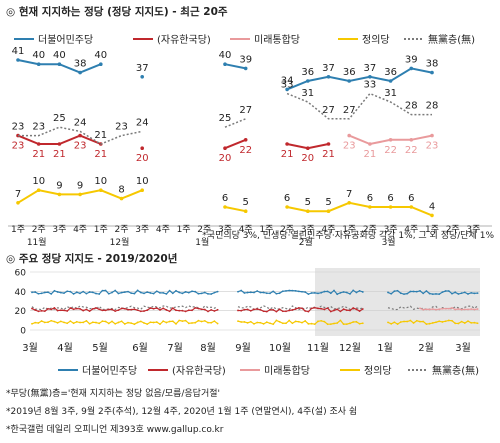  Describe the element at coordinates (411, 198) in the screenshot. I see `data-label: 6` at that location.